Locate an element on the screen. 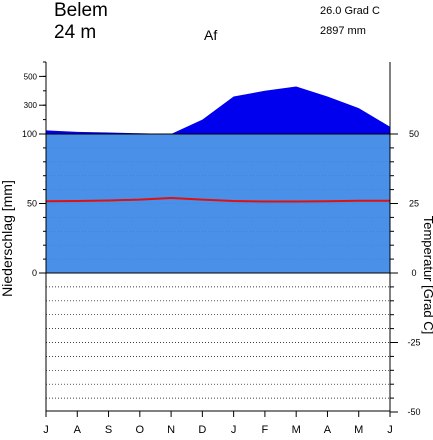  month-label: O is located at coordinates (140, 430).